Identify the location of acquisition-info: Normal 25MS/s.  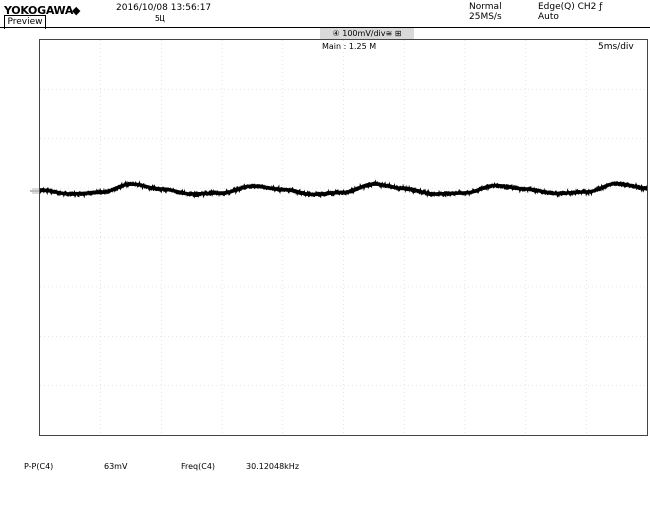
(485, 12).